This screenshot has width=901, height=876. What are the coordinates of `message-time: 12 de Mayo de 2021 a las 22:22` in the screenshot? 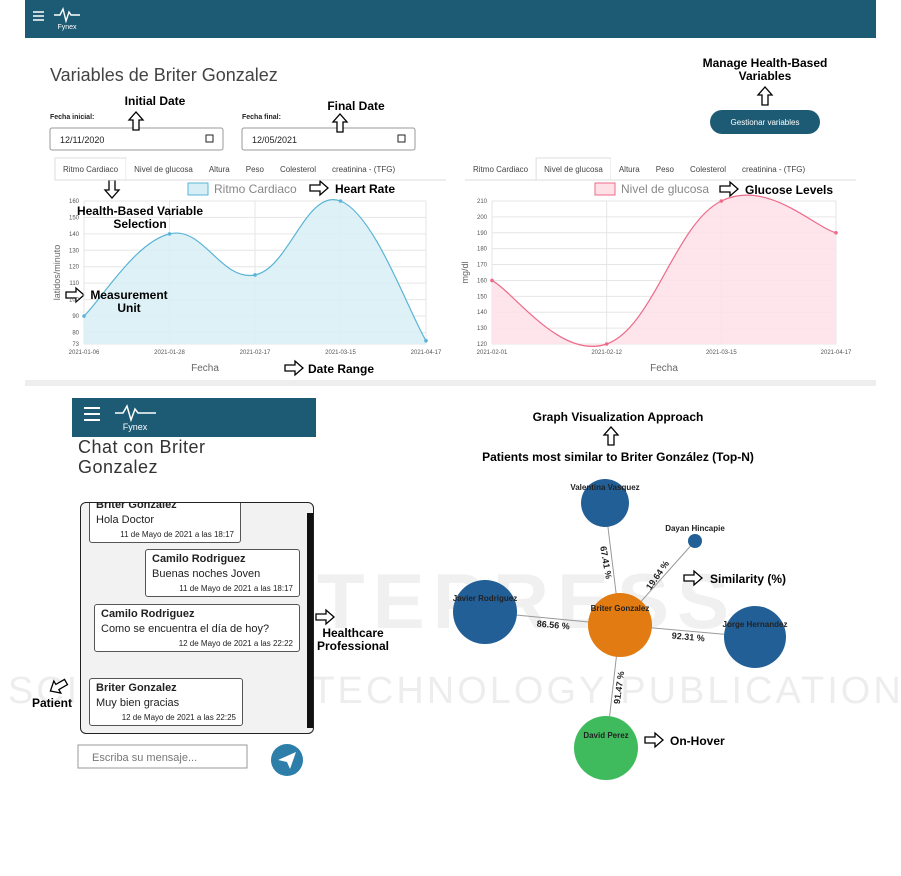 It's located at (235, 643).